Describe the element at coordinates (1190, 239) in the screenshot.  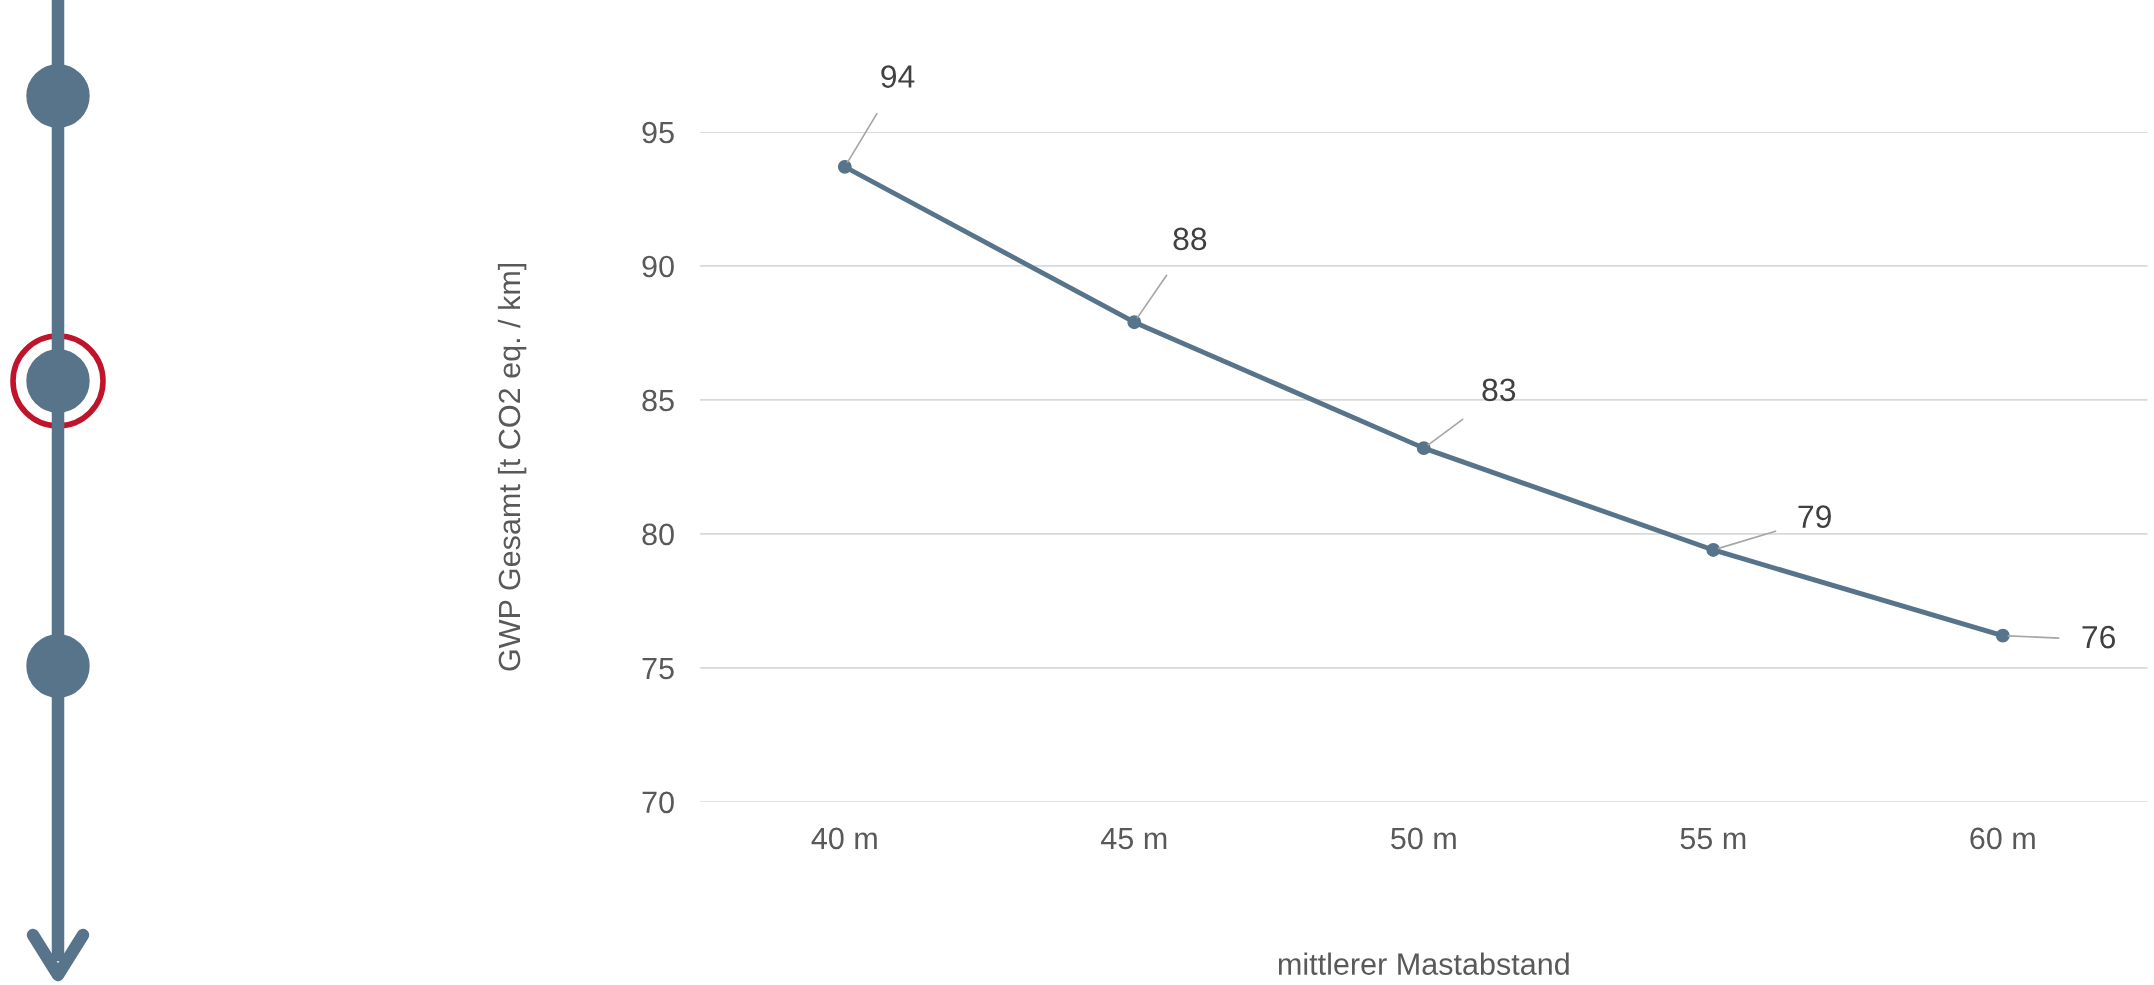
I see `data-label: 88` at that location.